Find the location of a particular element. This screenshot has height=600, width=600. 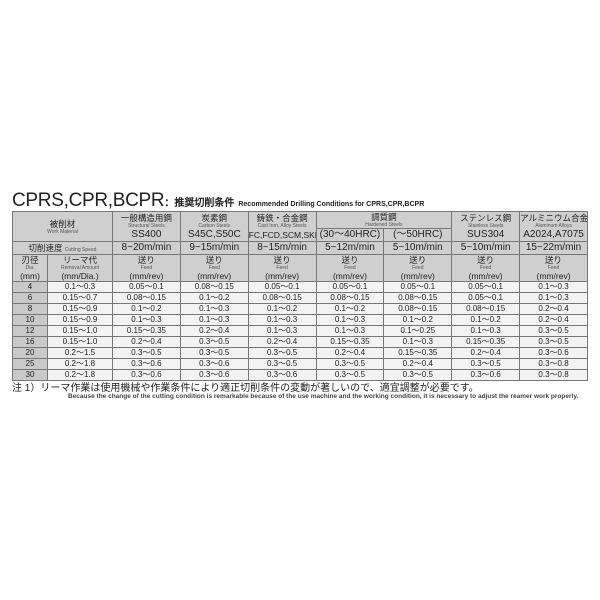

dia-cell: 6 is located at coordinates (30, 298).